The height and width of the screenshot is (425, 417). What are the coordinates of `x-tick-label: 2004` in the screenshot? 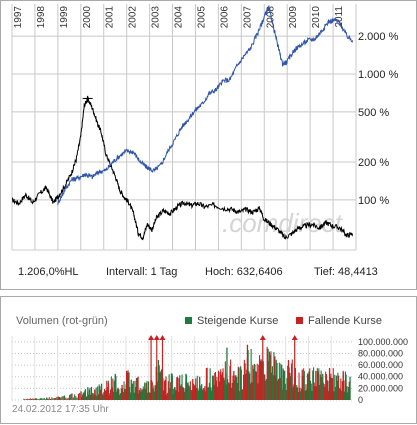 It's located at (179, 17).